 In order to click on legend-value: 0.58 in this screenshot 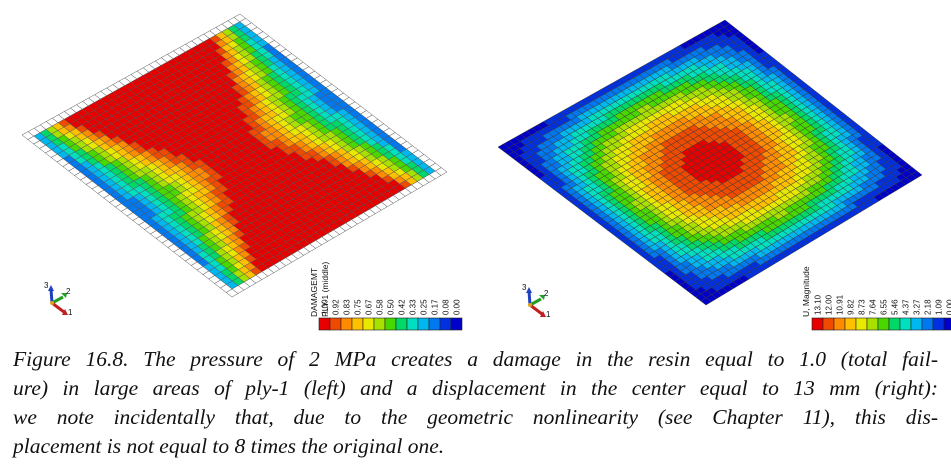, I will do `click(379, 307)`.